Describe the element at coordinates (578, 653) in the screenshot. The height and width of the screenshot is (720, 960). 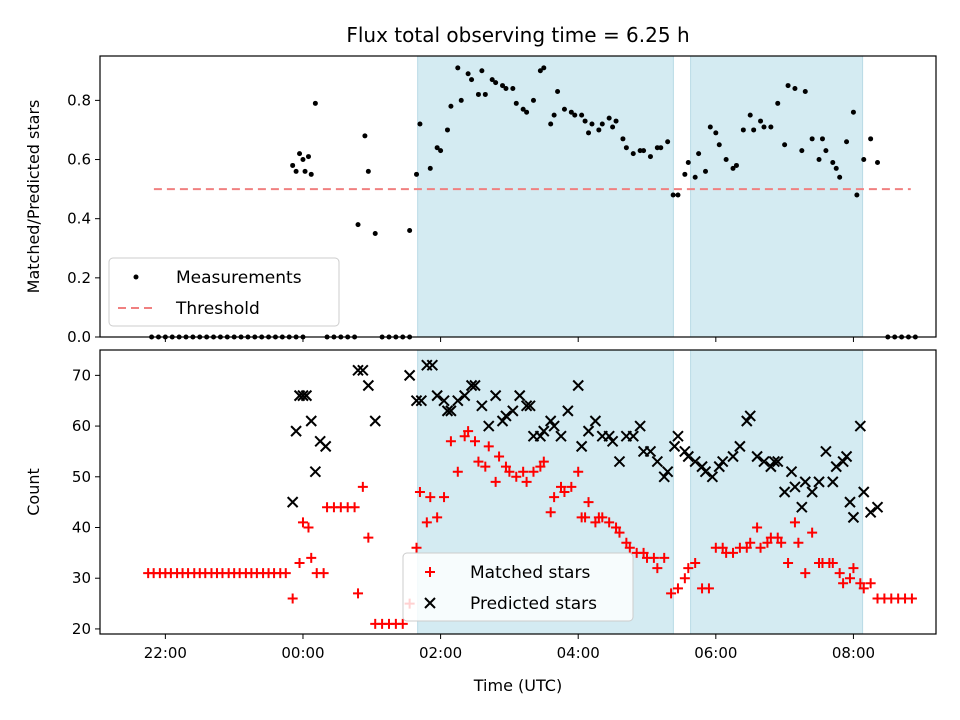
I see `x-tick-label: 04:00` at that location.